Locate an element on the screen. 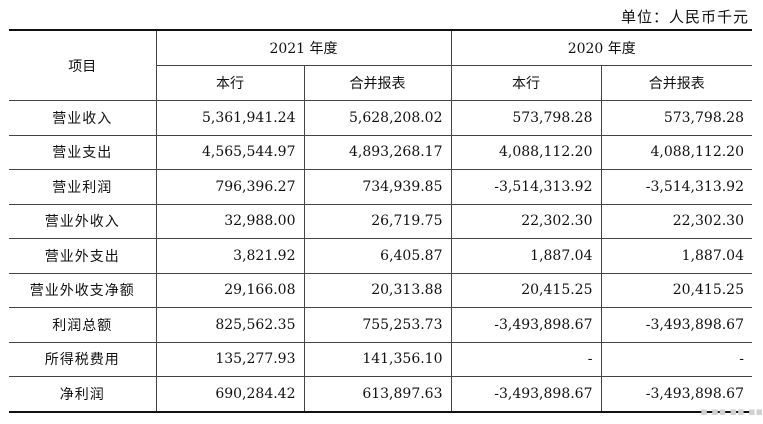  cell-2020-bank: 4,088,112.20 is located at coordinates (526, 152).